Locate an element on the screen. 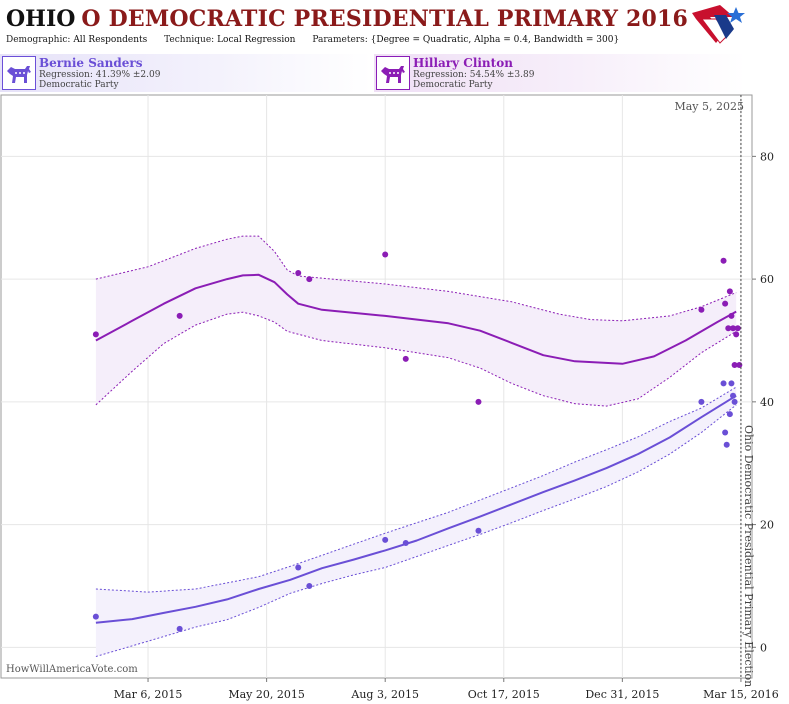 Image resolution: width=789 pixels, height=704 pixels. candidate-regression: Regression: 41.39% ±2.09 is located at coordinates (100, 75).